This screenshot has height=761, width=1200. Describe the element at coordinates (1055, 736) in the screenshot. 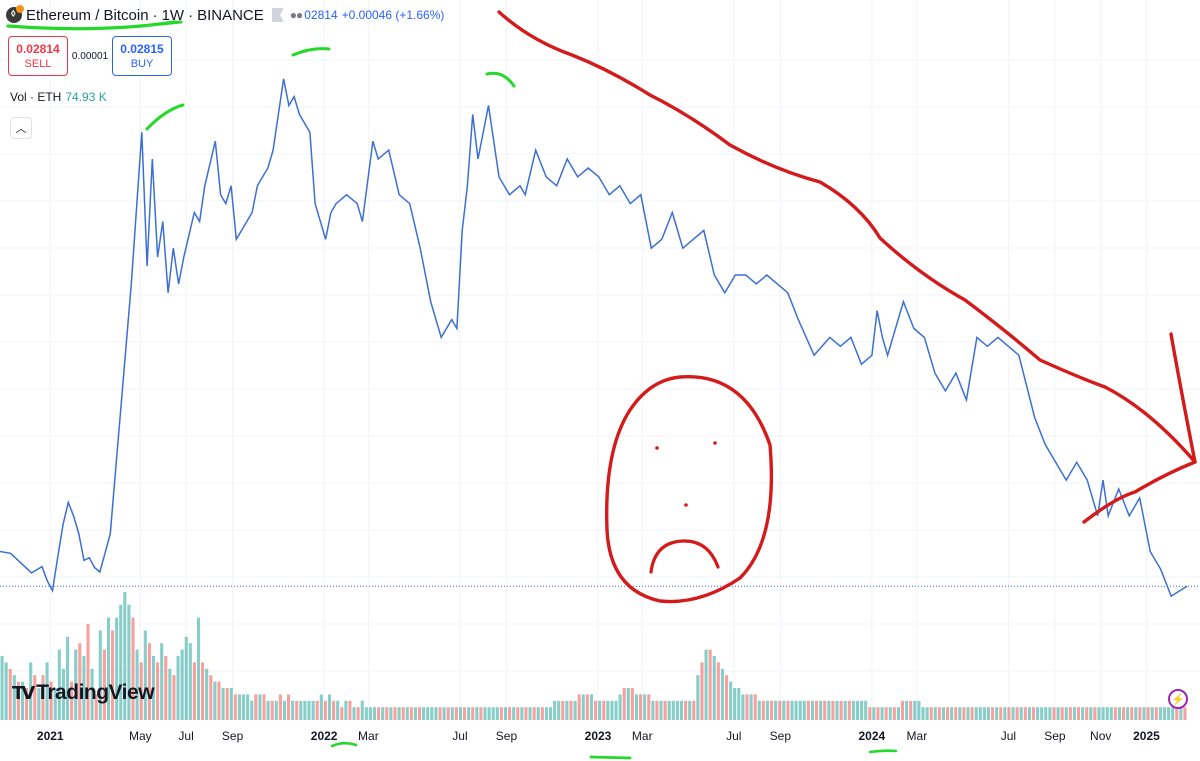

I see `time-axis-label: Sep` at that location.